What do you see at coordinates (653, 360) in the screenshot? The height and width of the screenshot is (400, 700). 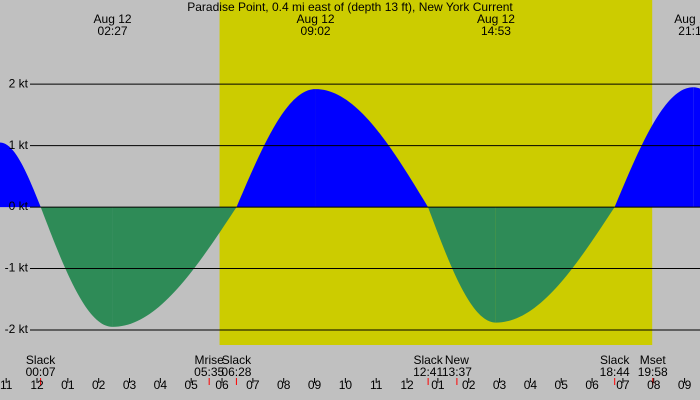 I see `event-name: Mset` at bounding box center [653, 360].